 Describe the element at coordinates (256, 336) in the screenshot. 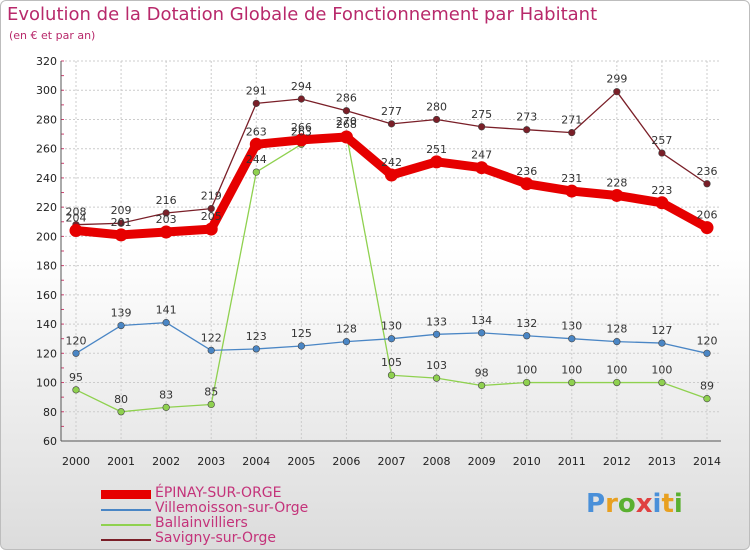

I see `data-label: 123` at that location.